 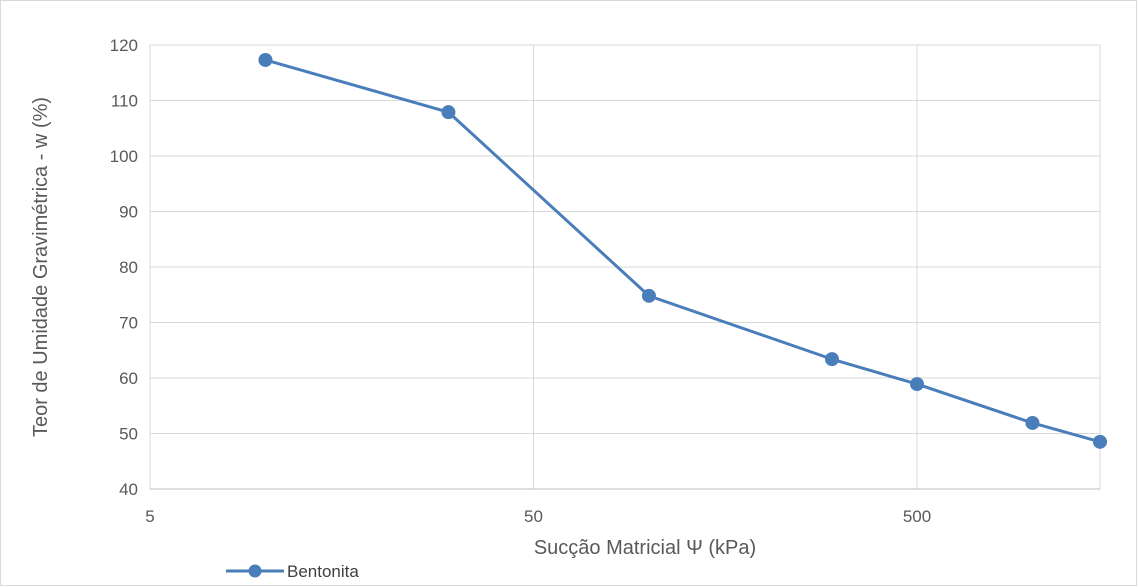 I want to click on y-tick-label: 50, so click(x=128, y=434).